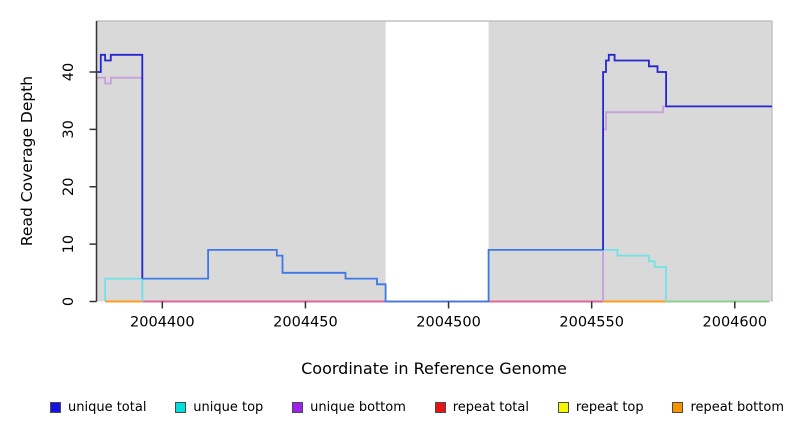 Image resolution: width=792 pixels, height=432 pixels. Describe the element at coordinates (107, 407) in the screenshot. I see `legend-label: unique total` at that location.